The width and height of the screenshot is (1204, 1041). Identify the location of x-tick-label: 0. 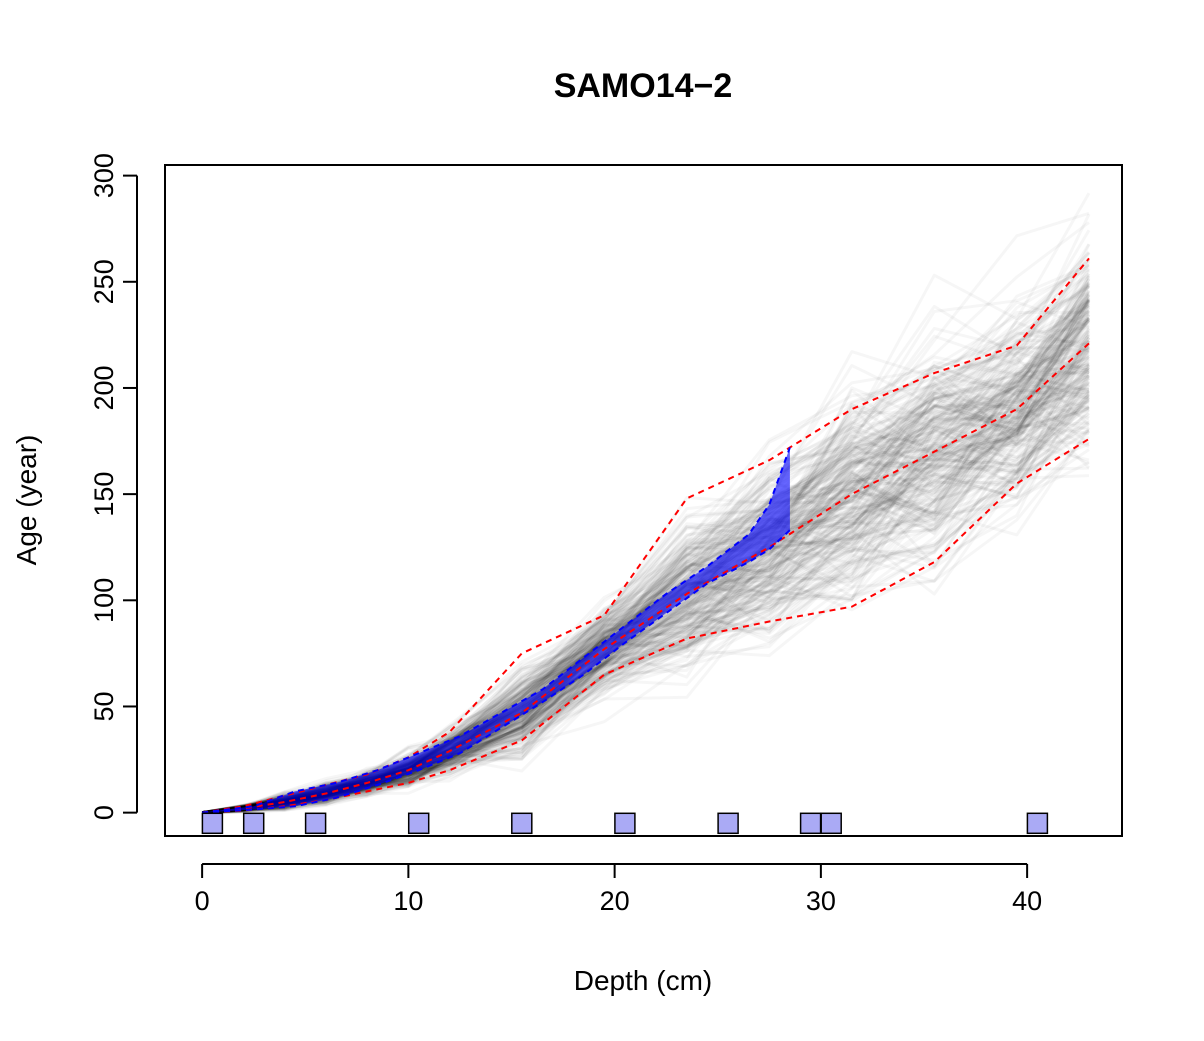
(202, 901).